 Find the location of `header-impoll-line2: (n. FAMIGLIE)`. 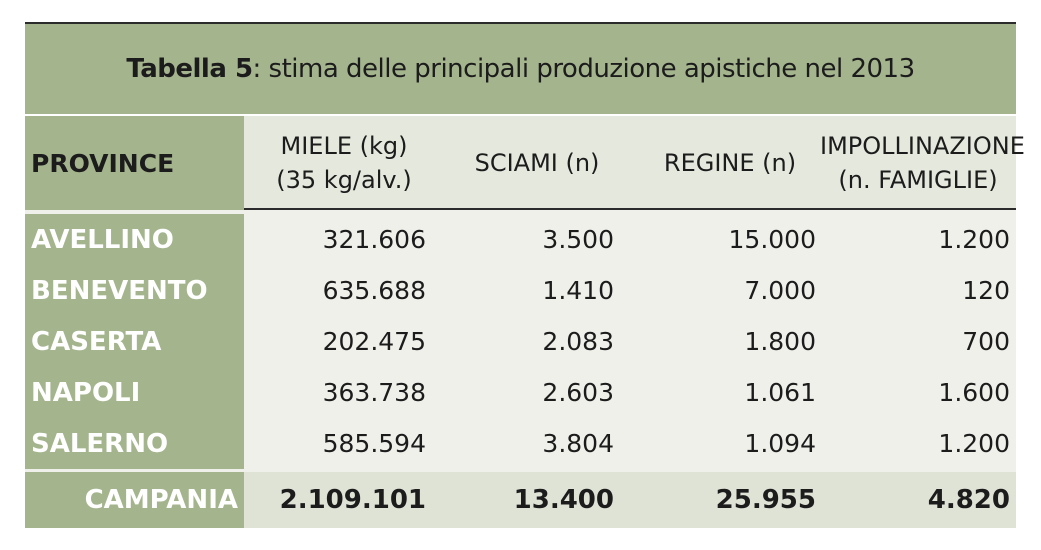

header-impoll-line2: (n. FAMIGLIE) is located at coordinates (918, 180).